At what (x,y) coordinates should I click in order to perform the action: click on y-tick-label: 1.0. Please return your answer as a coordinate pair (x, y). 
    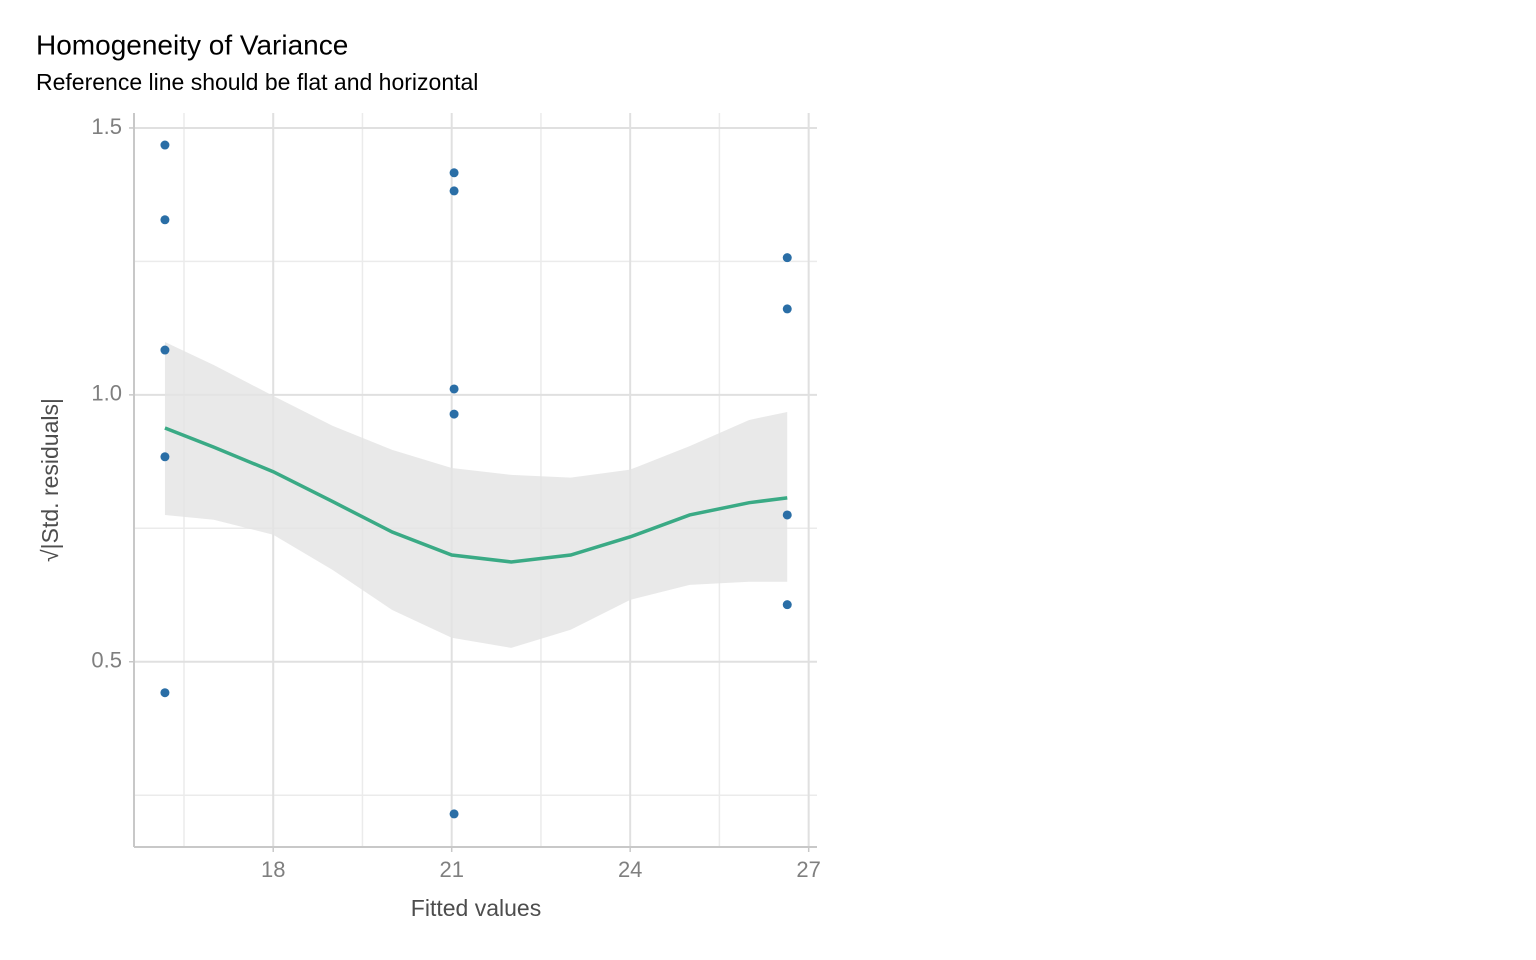
    Looking at the image, I should click on (106, 393).